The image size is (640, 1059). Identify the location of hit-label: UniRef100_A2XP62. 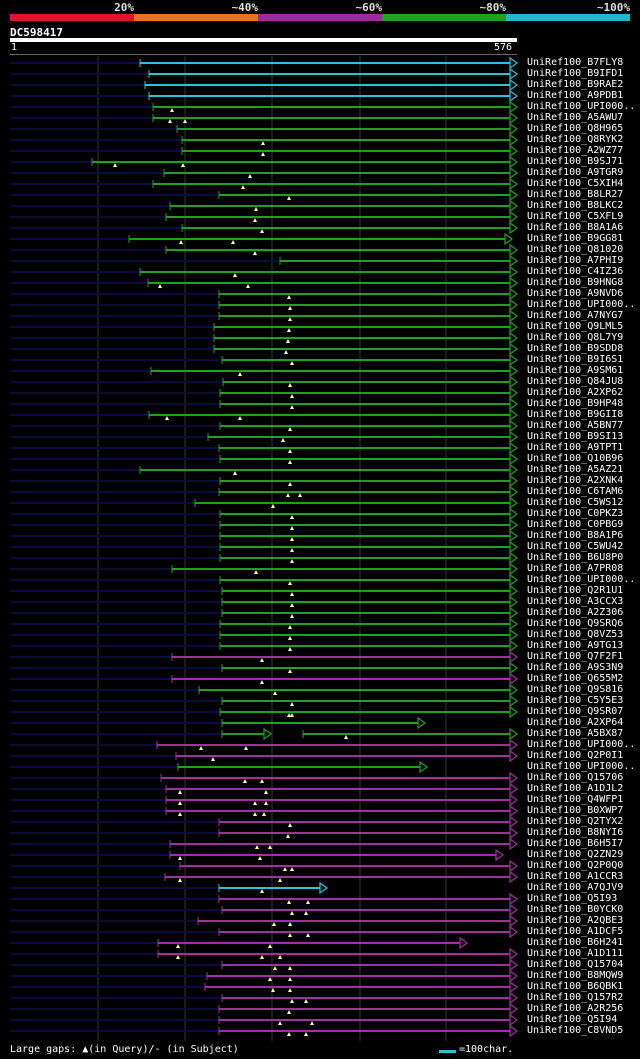
(575, 392).